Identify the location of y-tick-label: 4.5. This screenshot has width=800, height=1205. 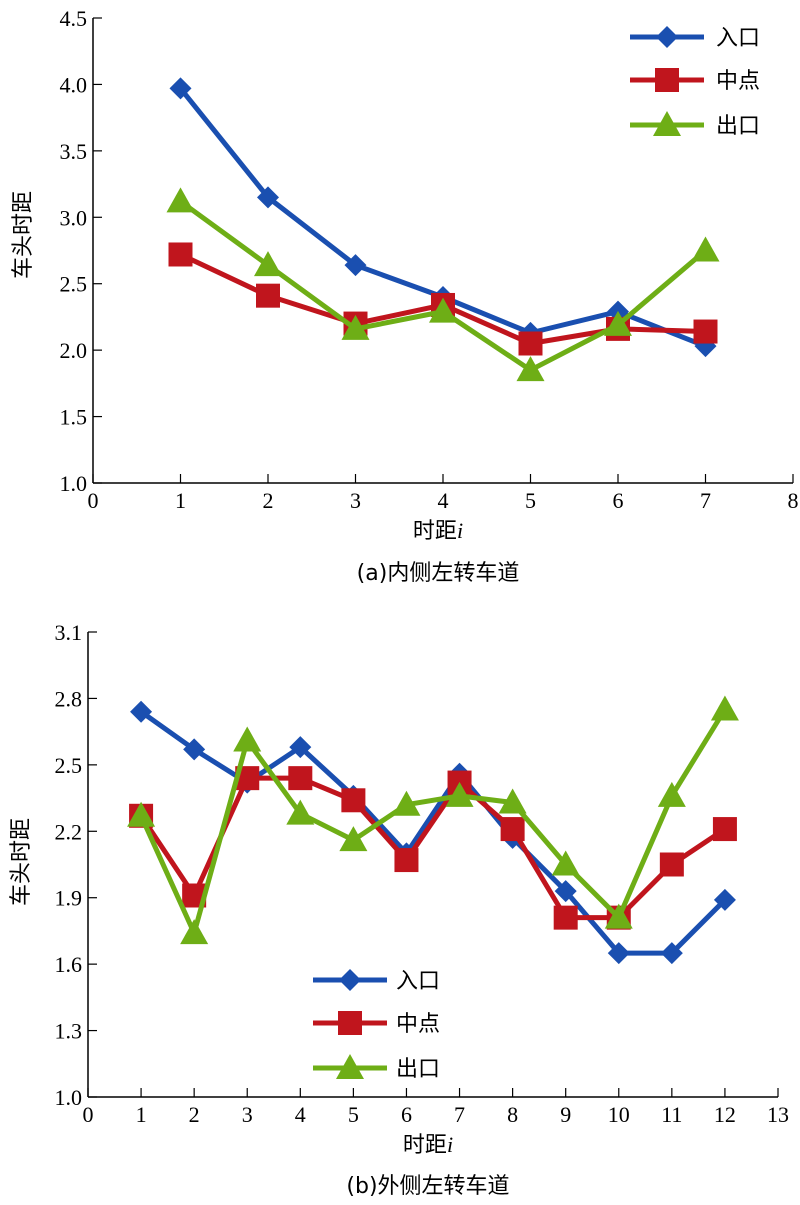
(74, 18).